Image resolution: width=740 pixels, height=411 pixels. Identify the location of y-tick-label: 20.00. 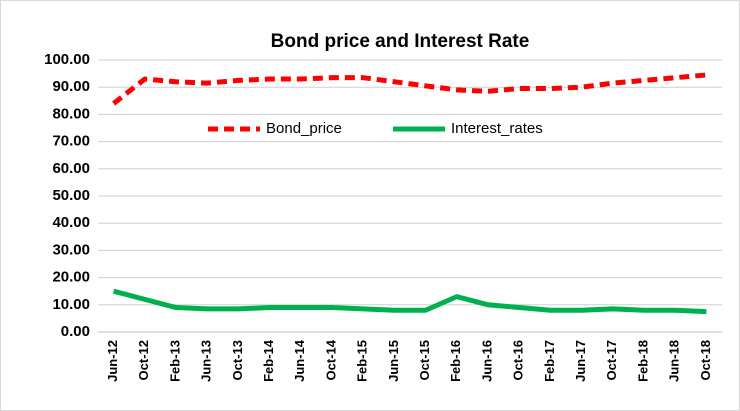
(71, 277).